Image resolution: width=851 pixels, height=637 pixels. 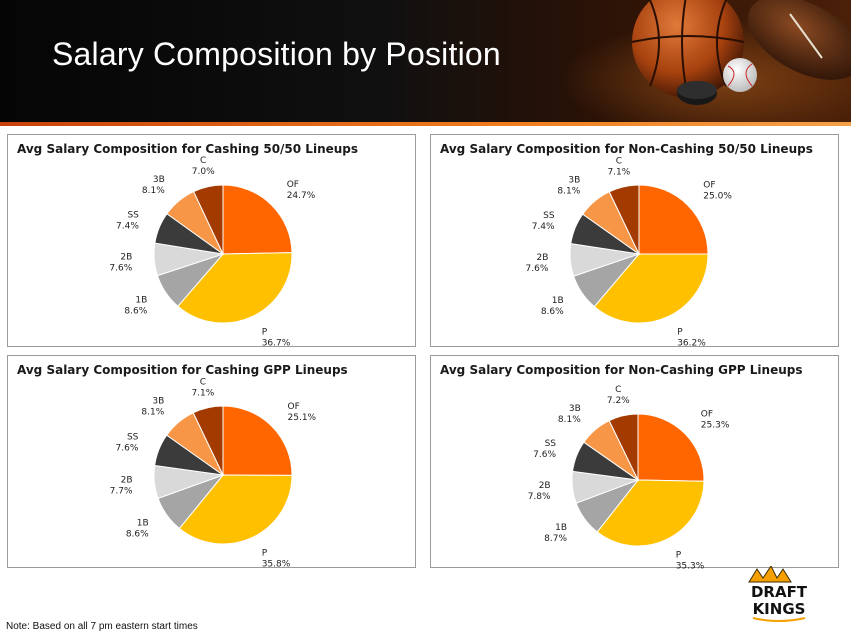 What do you see at coordinates (301, 196) in the screenshot?
I see `slice-value-label: 24.7%` at bounding box center [301, 196].